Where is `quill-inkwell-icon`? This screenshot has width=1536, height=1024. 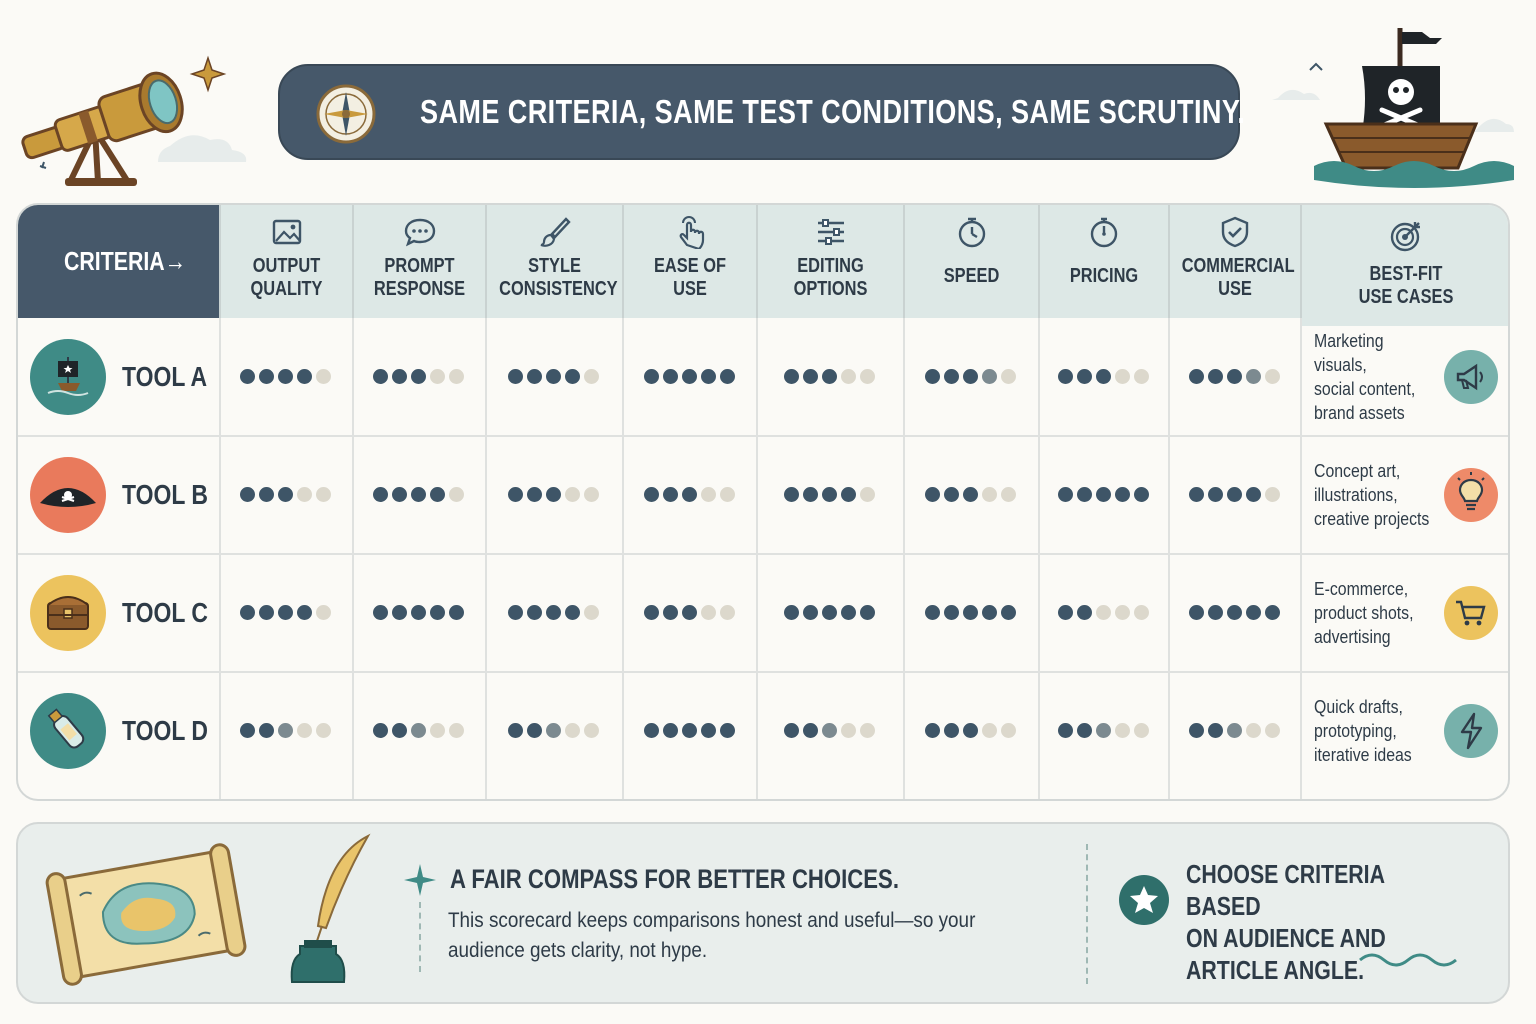
quill-inkwell-icon is located at coordinates (330, 908).